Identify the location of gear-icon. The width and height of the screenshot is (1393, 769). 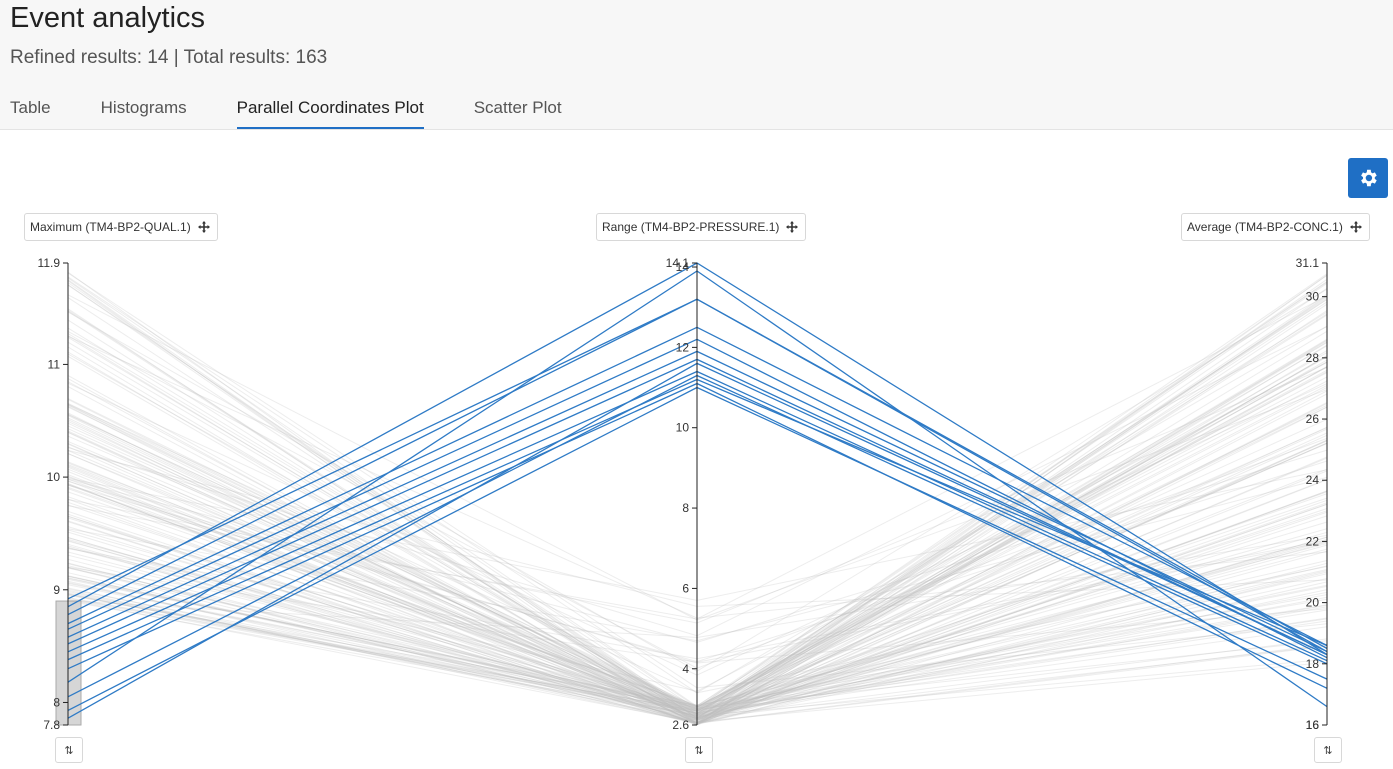
(1369, 178).